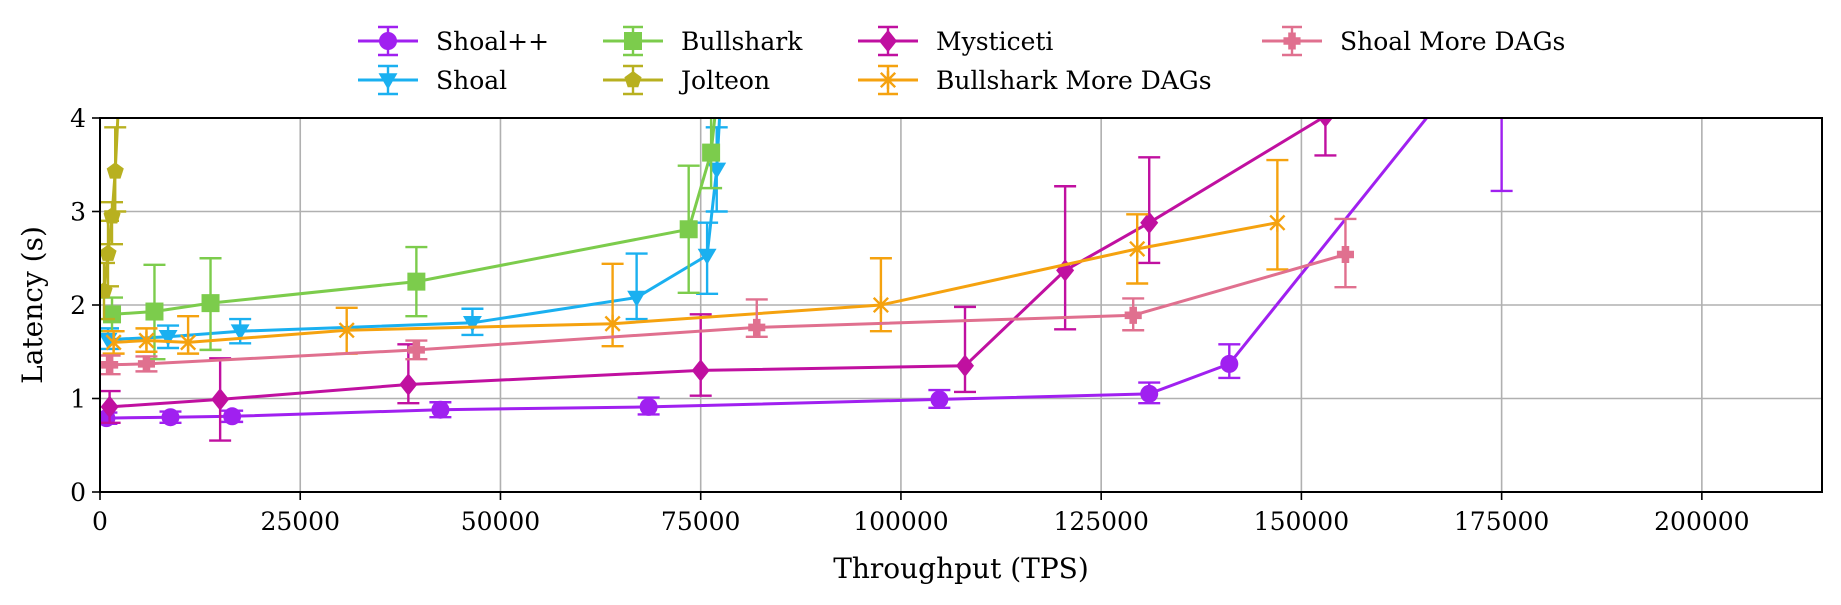  What do you see at coordinates (432, 80) in the screenshot?
I see `legend-item-shoal: Shoal` at bounding box center [432, 80].